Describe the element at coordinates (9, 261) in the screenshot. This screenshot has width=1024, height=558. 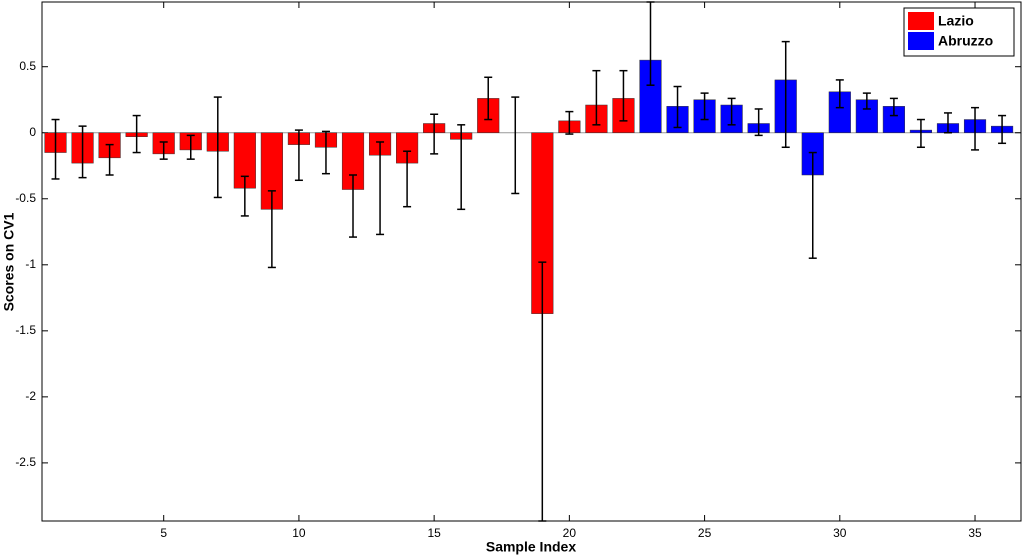
I see `y-axis-label: Scores on CV1` at that location.